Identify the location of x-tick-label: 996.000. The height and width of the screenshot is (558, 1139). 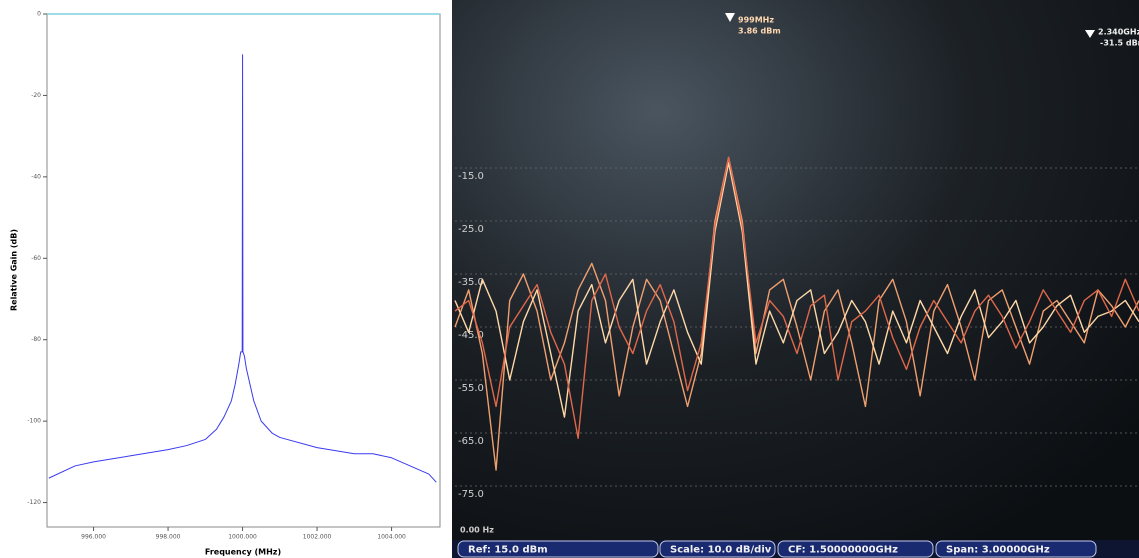
(93, 537).